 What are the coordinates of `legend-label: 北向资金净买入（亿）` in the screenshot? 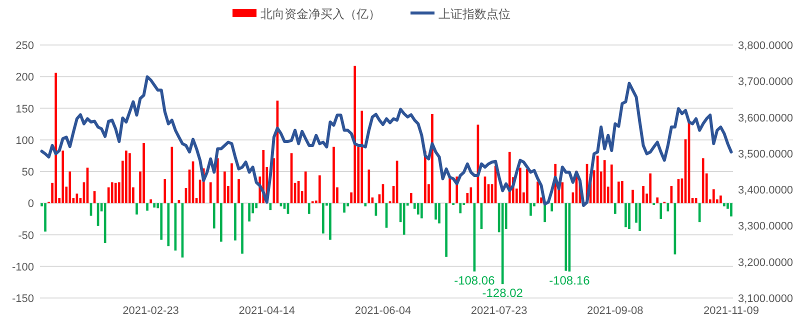 It's located at (320, 14).